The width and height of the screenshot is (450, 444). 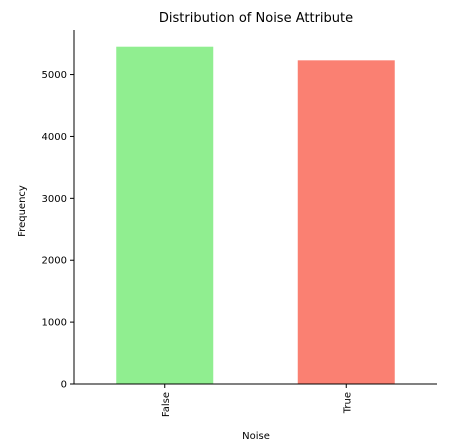 I want to click on y-tick-label: 3000, so click(x=54, y=199).